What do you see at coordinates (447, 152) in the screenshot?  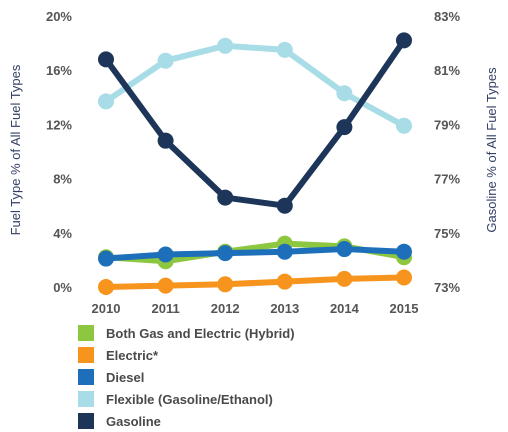 I see `right-axis-ticks: 83% 81% 79% 77% 75% 73%` at bounding box center [447, 152].